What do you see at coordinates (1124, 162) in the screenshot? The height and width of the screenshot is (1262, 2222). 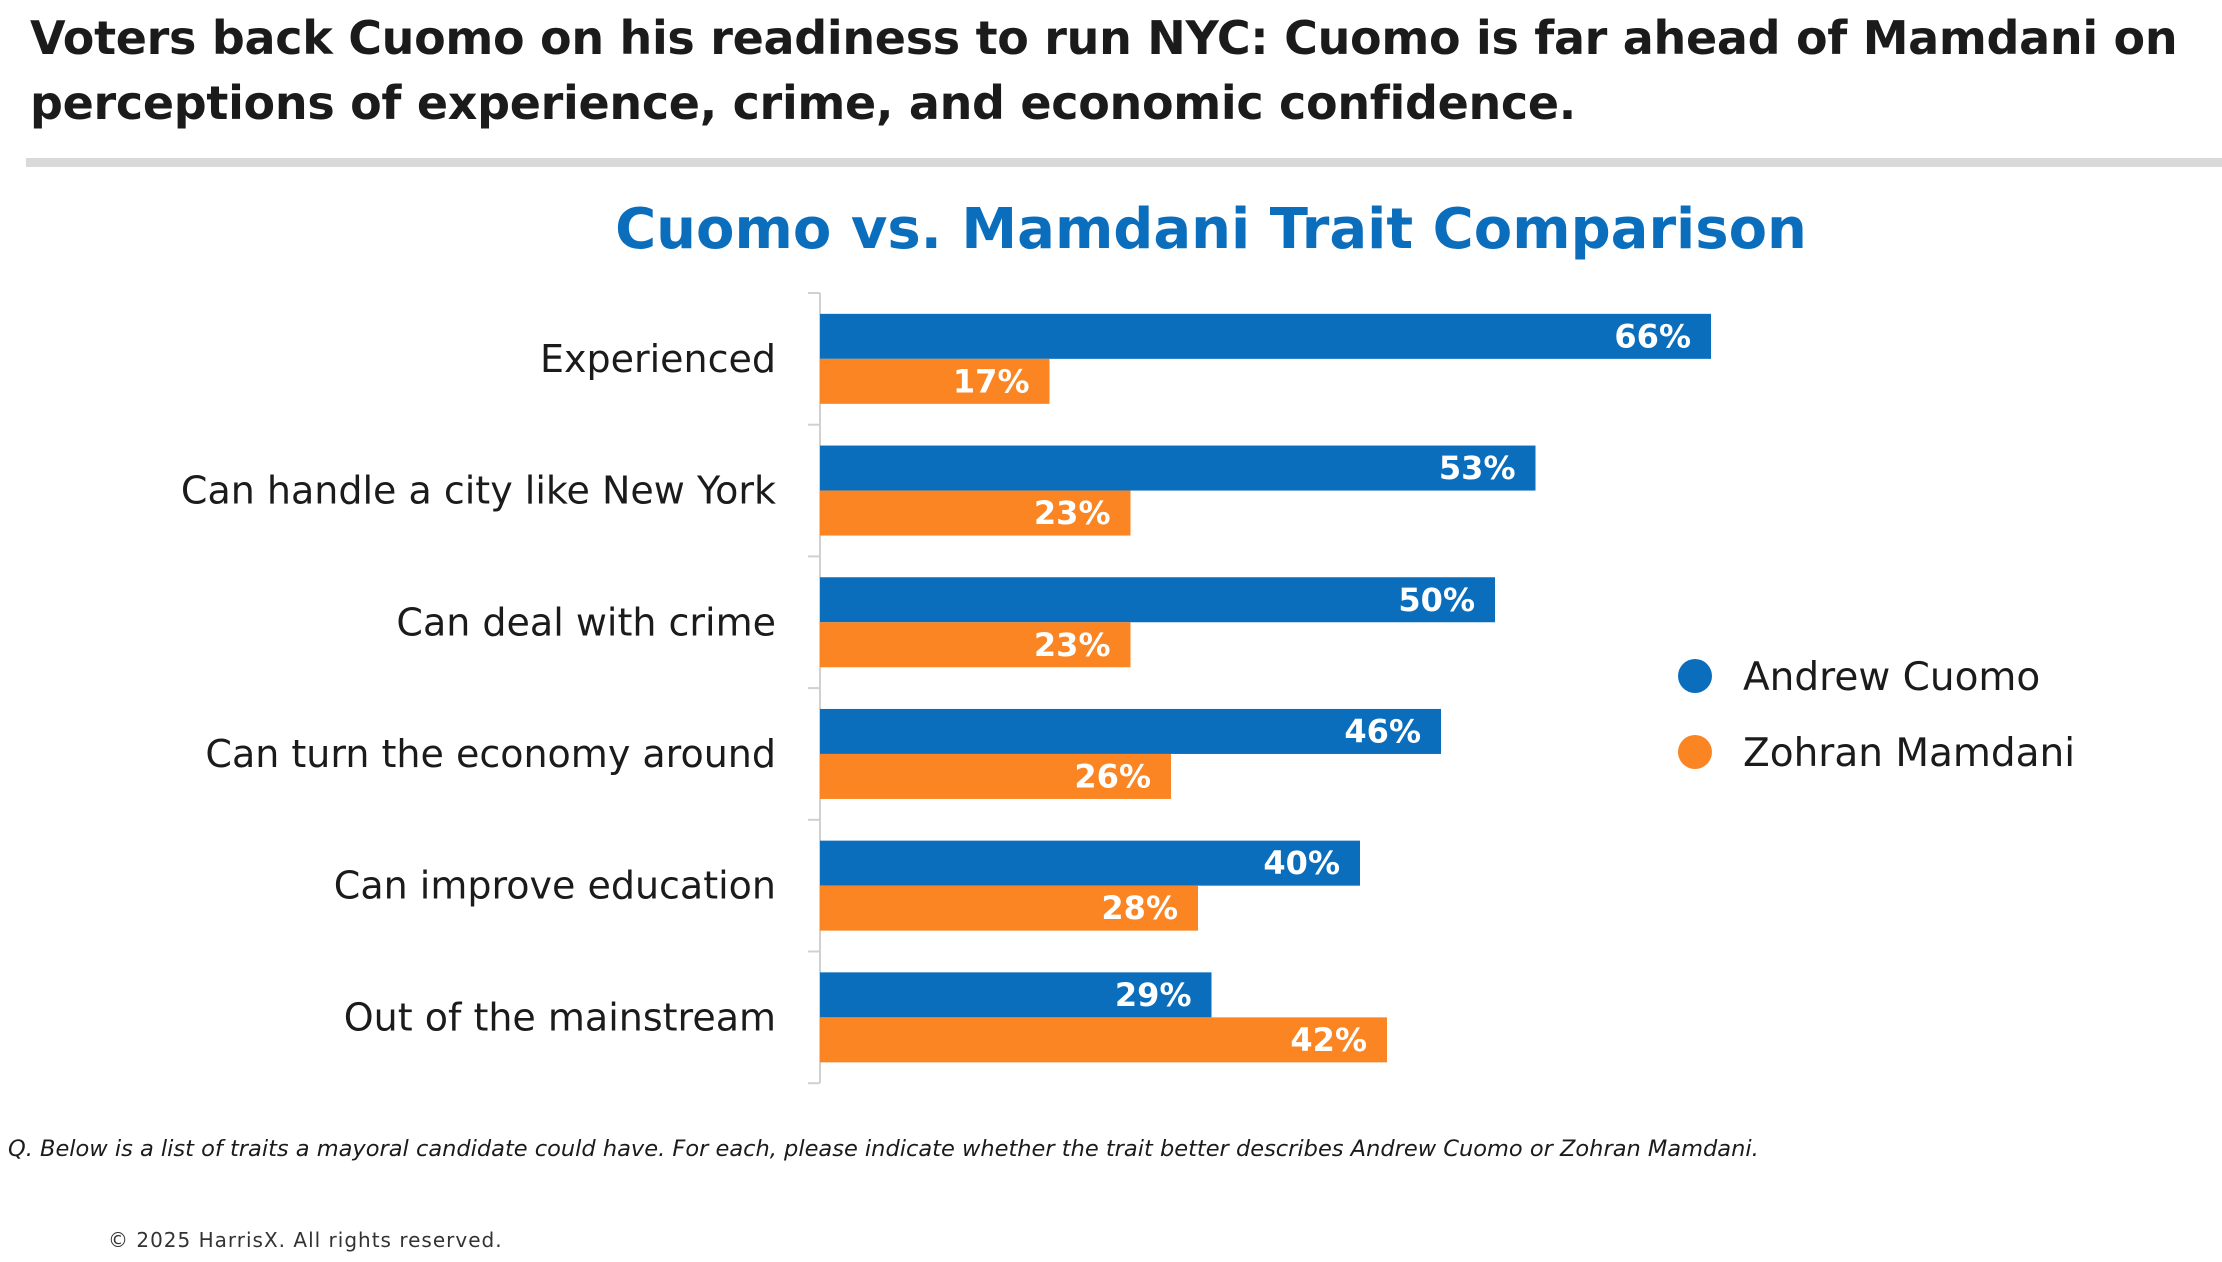 I see `title-divider` at bounding box center [1124, 162].